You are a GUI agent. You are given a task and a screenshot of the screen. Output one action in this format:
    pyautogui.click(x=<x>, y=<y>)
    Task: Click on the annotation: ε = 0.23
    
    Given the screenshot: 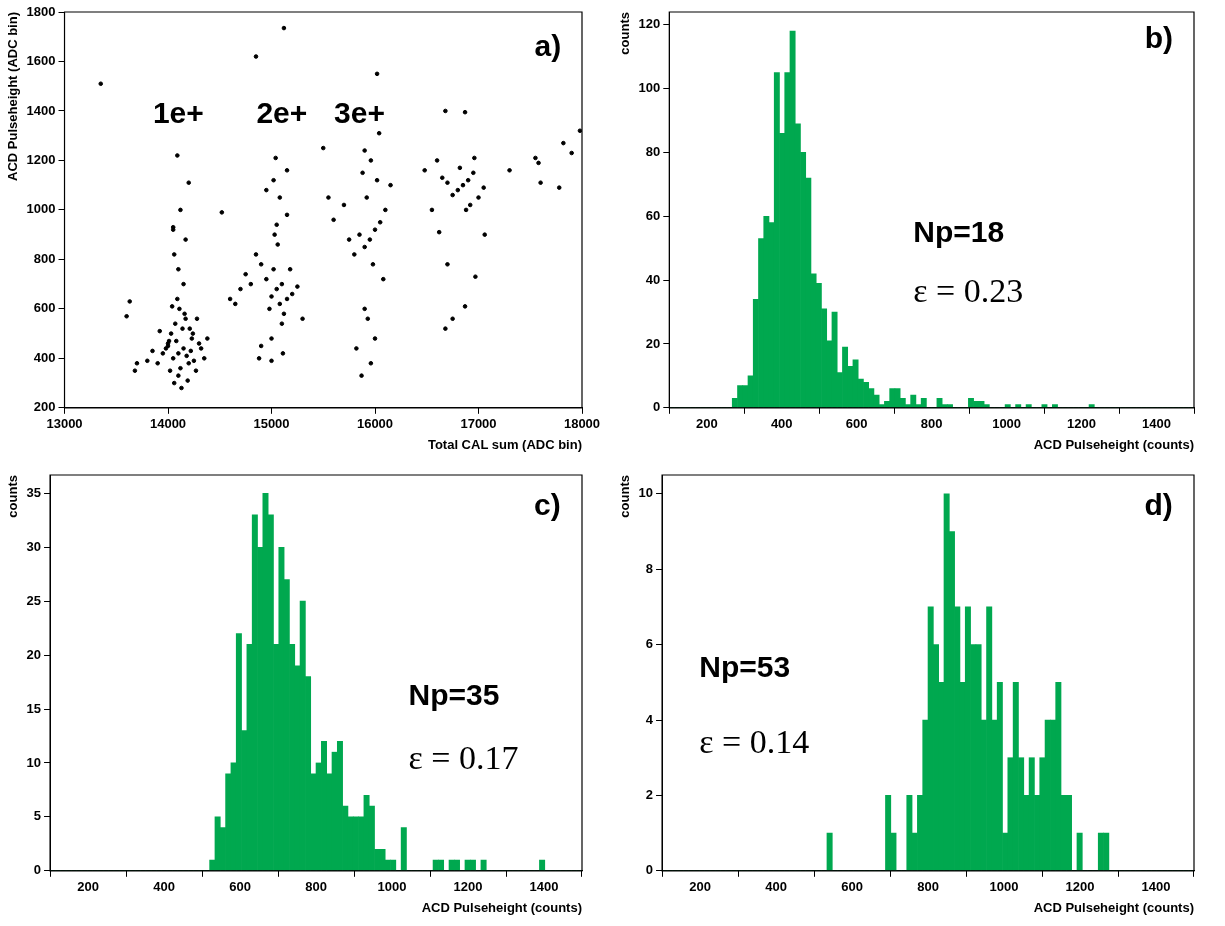 What is the action you would take?
    pyautogui.click(x=968, y=290)
    